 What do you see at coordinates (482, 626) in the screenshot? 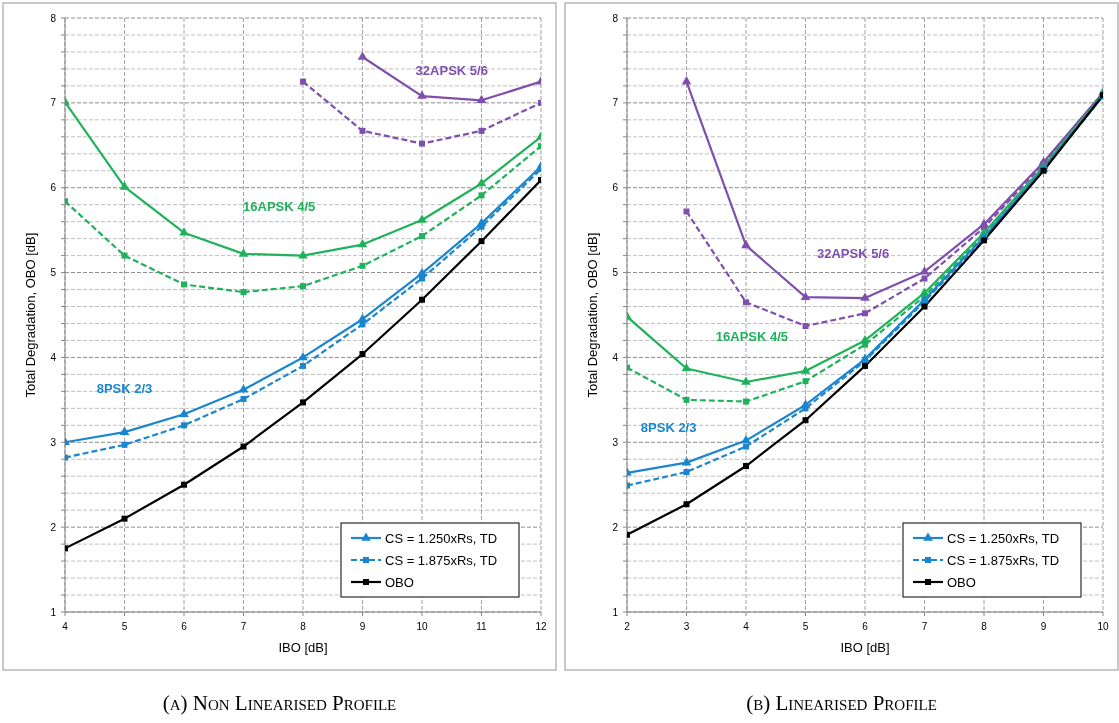
I see `x-tick-label: 11` at bounding box center [482, 626].